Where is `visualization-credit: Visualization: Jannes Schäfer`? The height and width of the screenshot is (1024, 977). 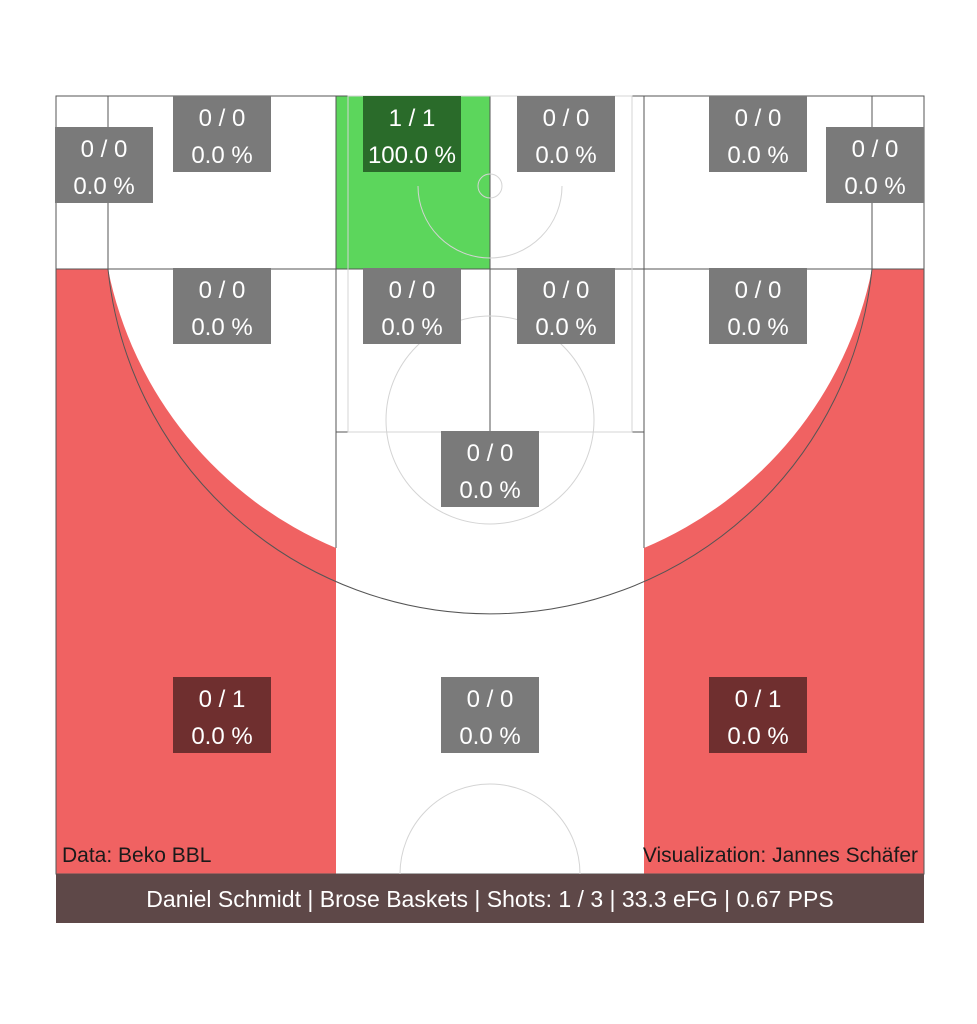 visualization-credit: Visualization: Jannes Schäfer is located at coordinates (780, 855).